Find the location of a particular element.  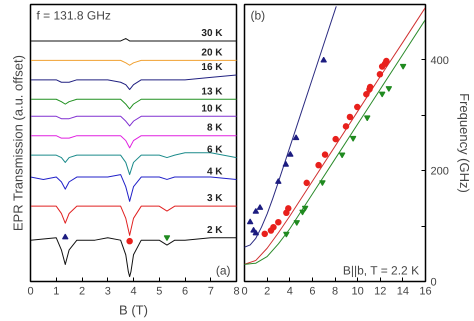

x-tick-label: 14 is located at coordinates (403, 292).